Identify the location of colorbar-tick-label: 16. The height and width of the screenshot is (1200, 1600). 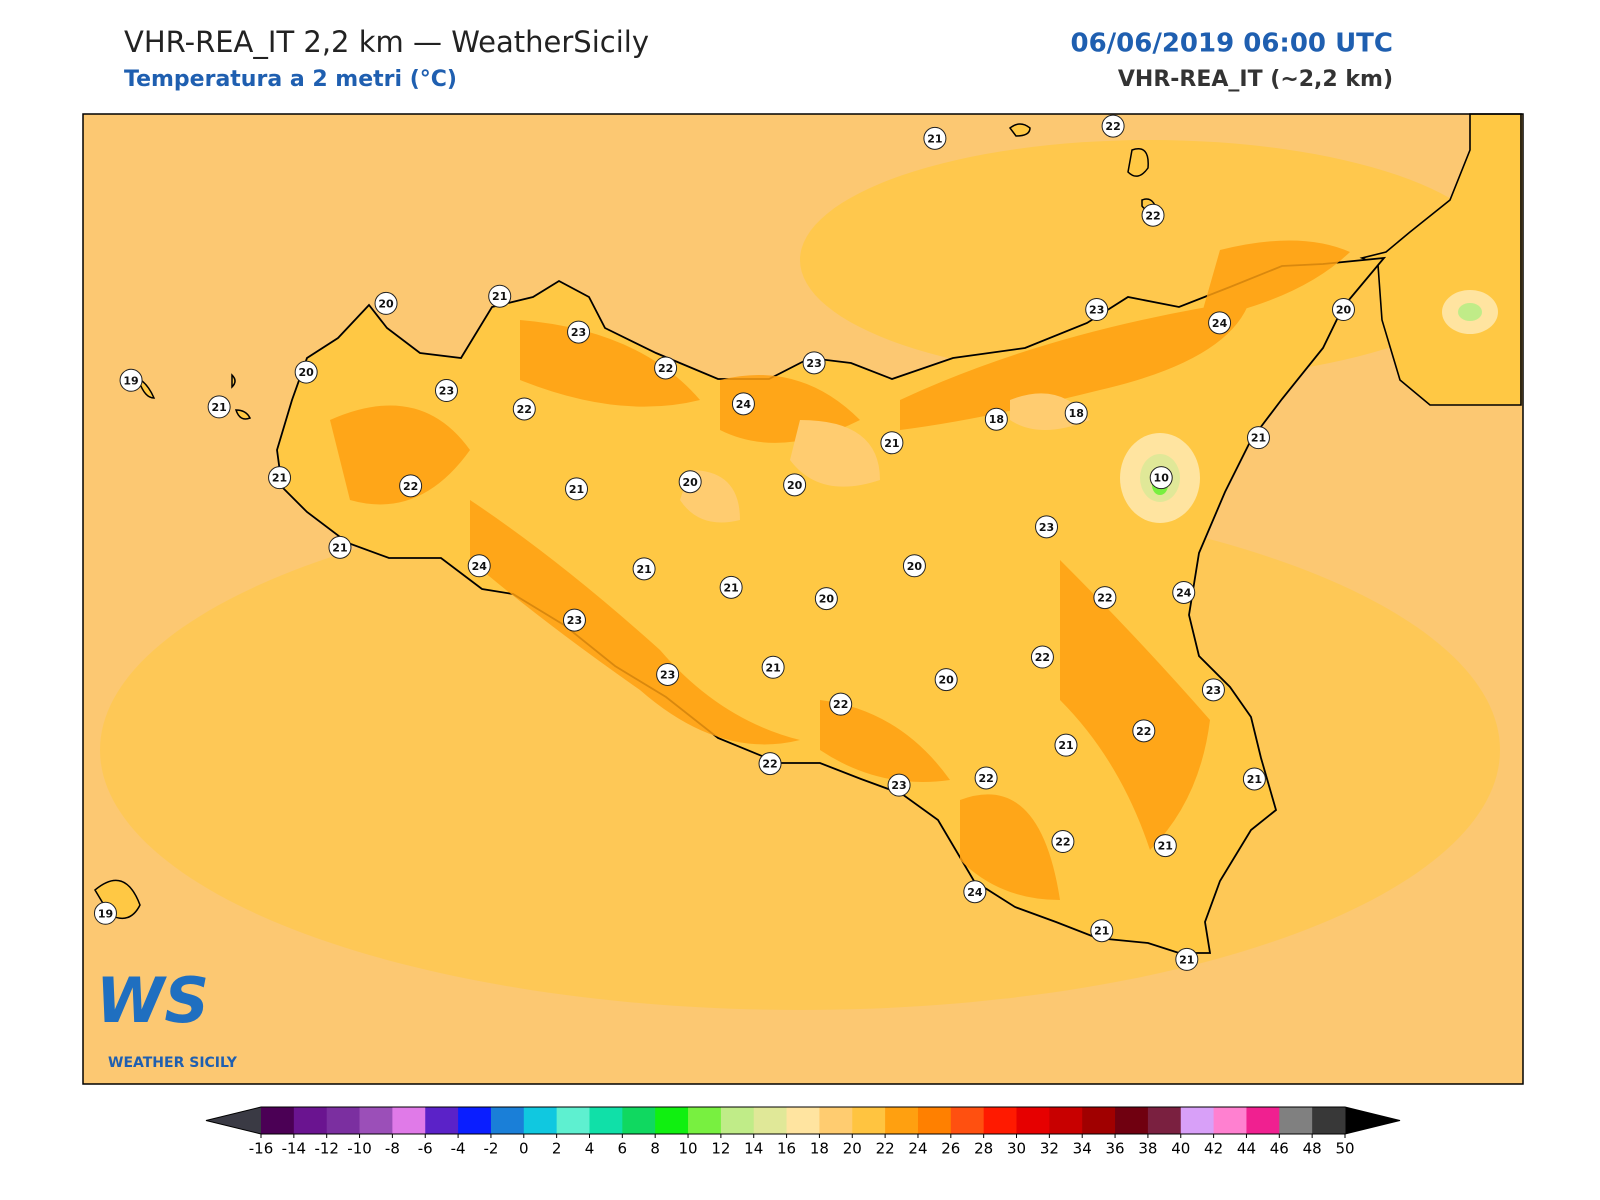
(786, 1149).